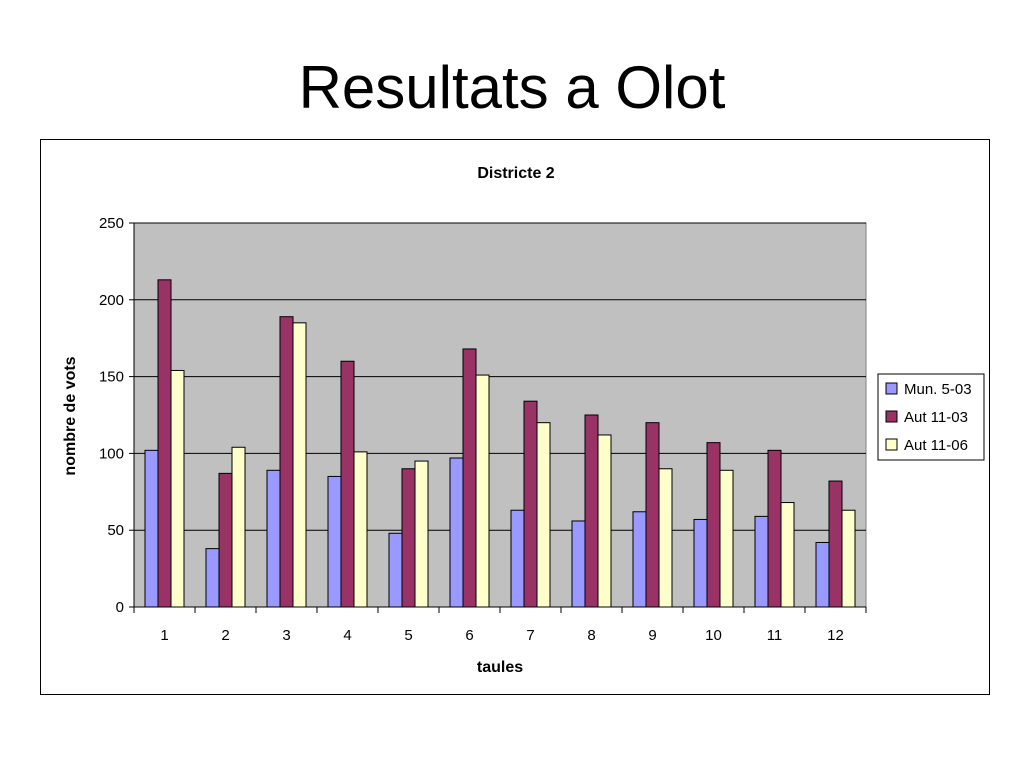 Image resolution: width=1024 pixels, height=768 pixels. Describe the element at coordinates (713, 635) in the screenshot. I see `x-tick-label: 10` at that location.